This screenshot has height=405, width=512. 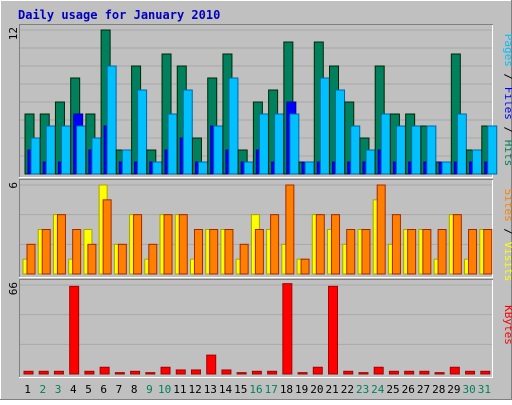 I want to click on x-label-day-31: 31, so click(x=484, y=389).